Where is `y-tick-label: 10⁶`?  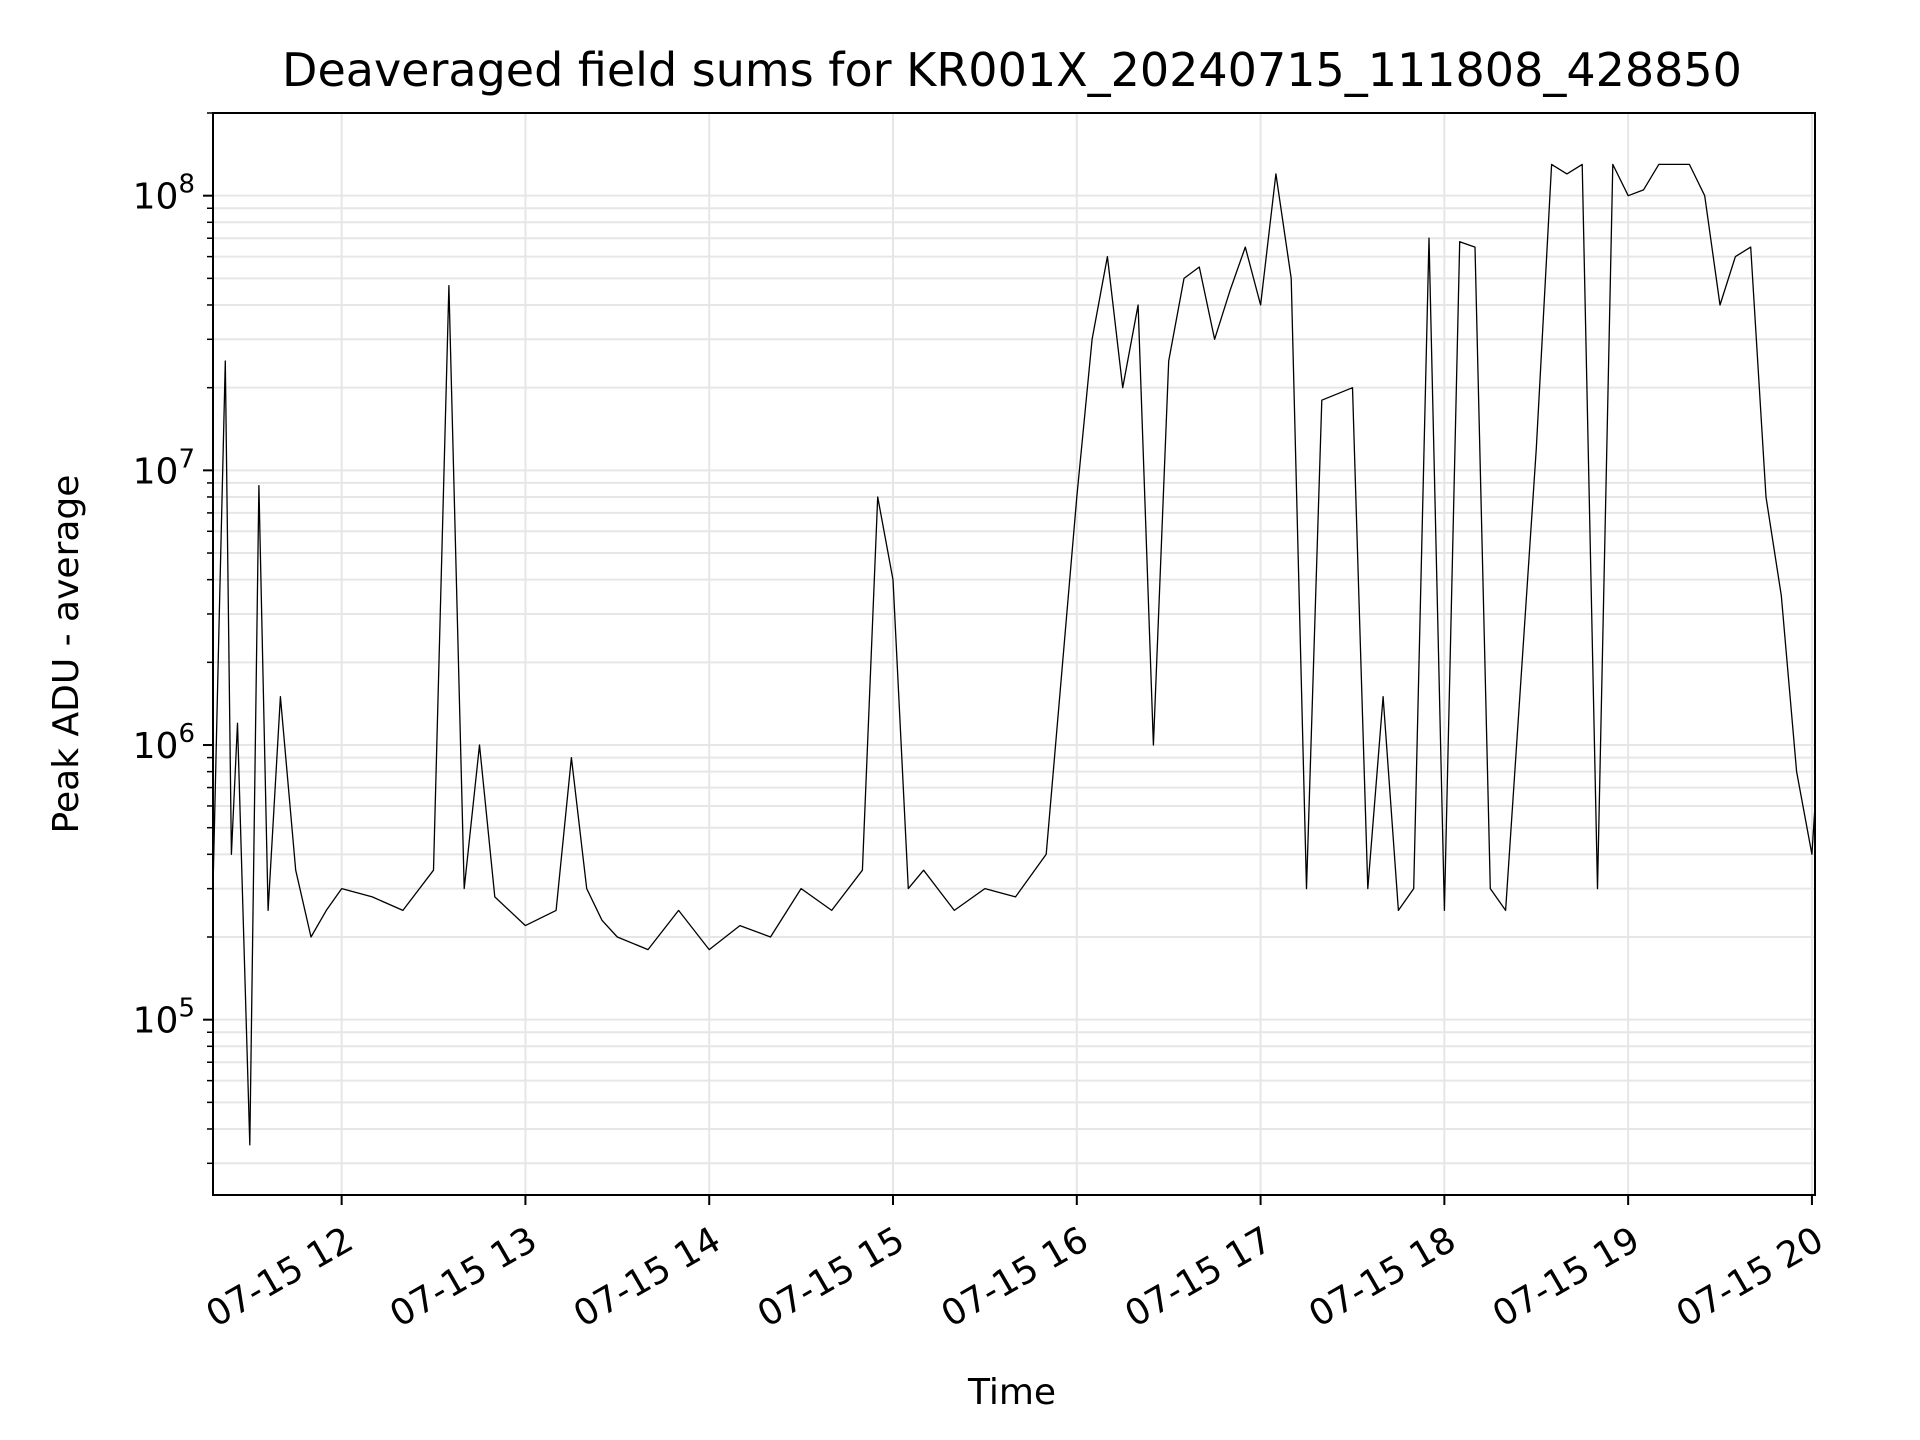 y-tick-label: 10⁶ is located at coordinates (164, 743).